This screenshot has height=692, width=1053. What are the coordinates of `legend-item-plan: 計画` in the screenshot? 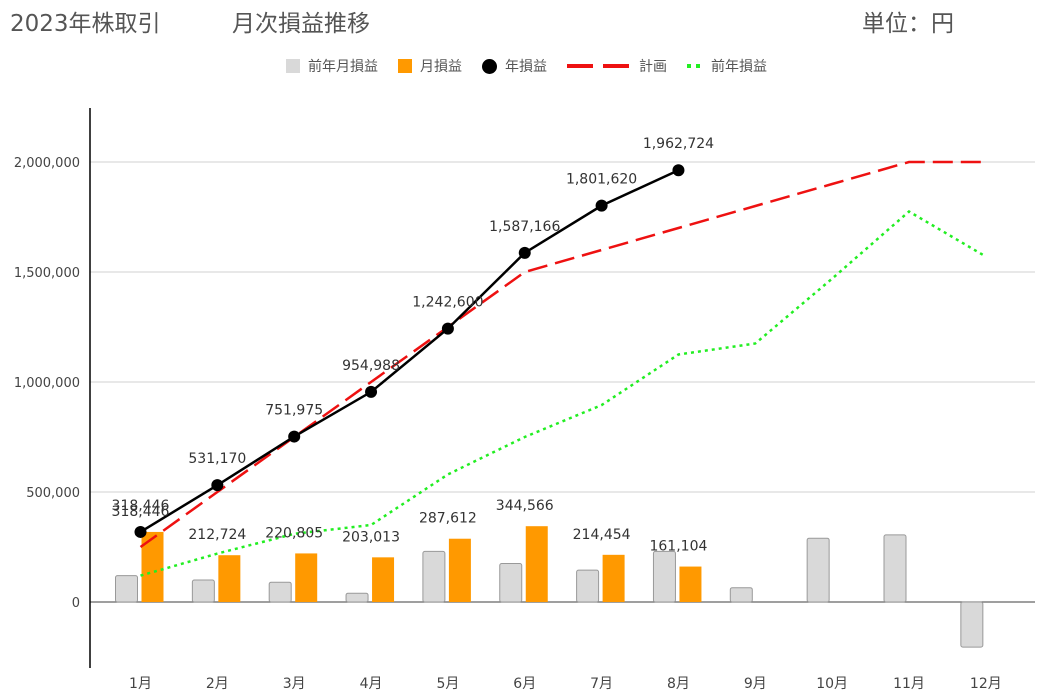 It's located at (617, 66).